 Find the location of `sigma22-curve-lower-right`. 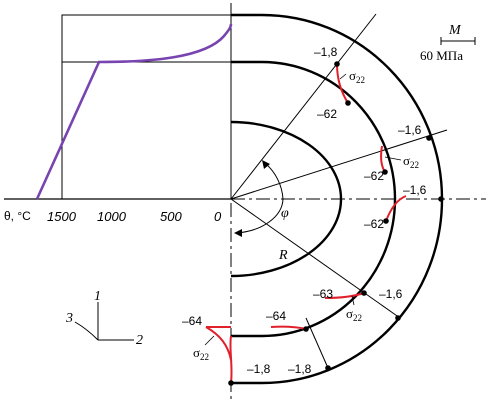

sigma22-curve-lower-right is located at coordinates (344, 295).